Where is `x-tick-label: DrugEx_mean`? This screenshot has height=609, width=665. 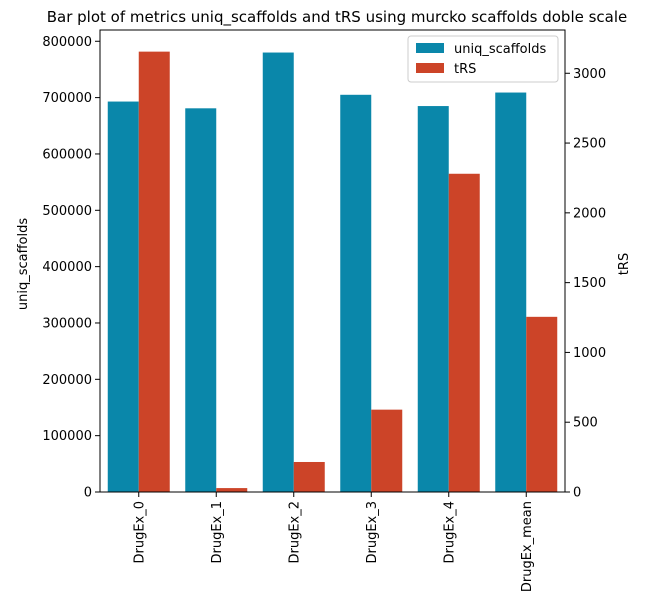
x-tick-label: DrugEx_mean is located at coordinates (527, 546).